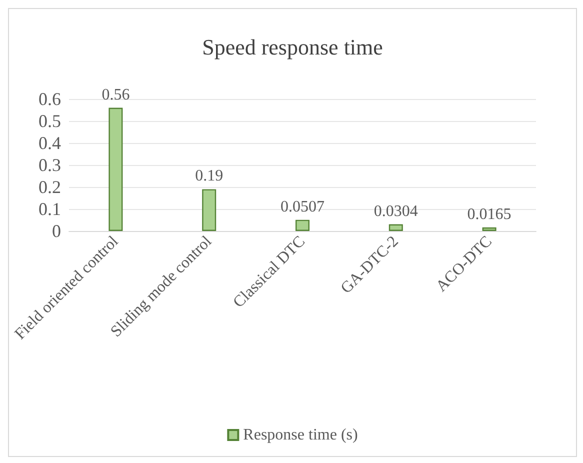 This screenshot has width=583, height=463. What do you see at coordinates (396, 211) in the screenshot?
I see `data-label: 0.0304` at bounding box center [396, 211].